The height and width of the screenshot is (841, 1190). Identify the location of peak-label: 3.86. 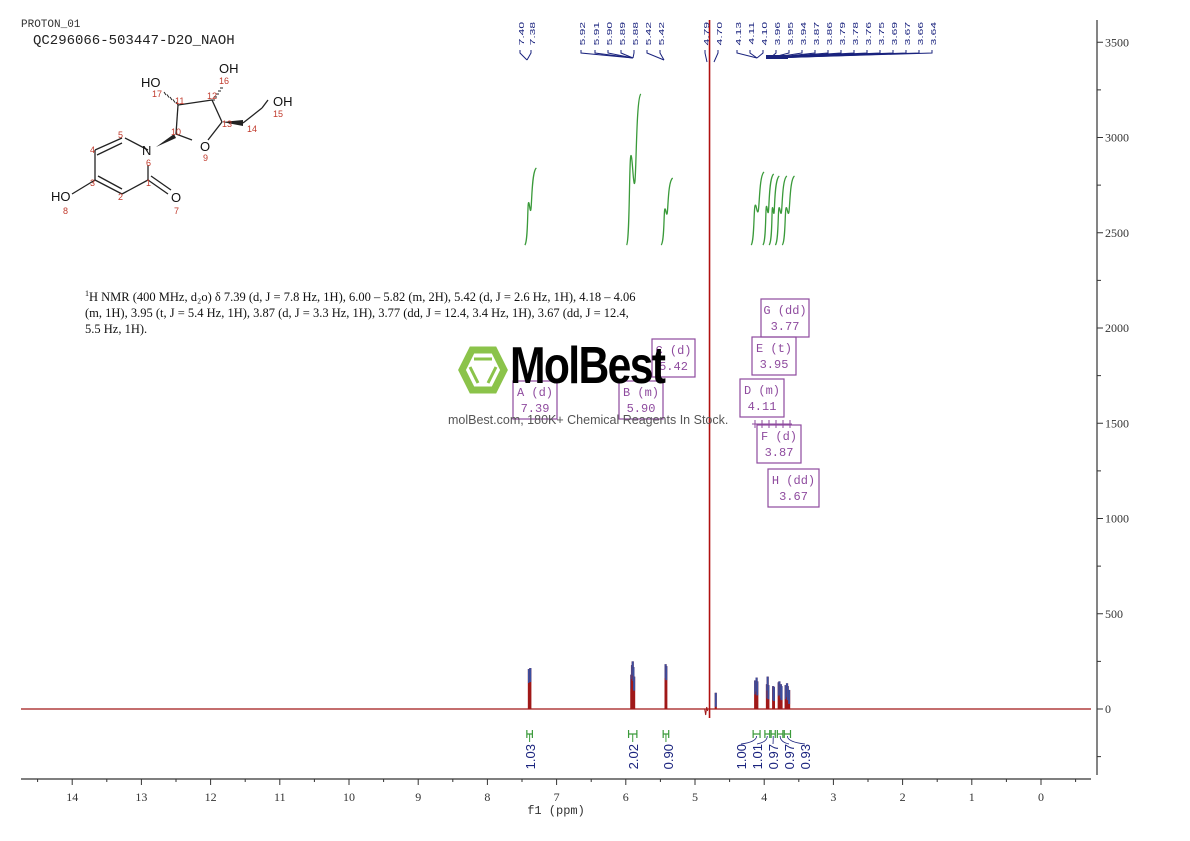
(830, 33).